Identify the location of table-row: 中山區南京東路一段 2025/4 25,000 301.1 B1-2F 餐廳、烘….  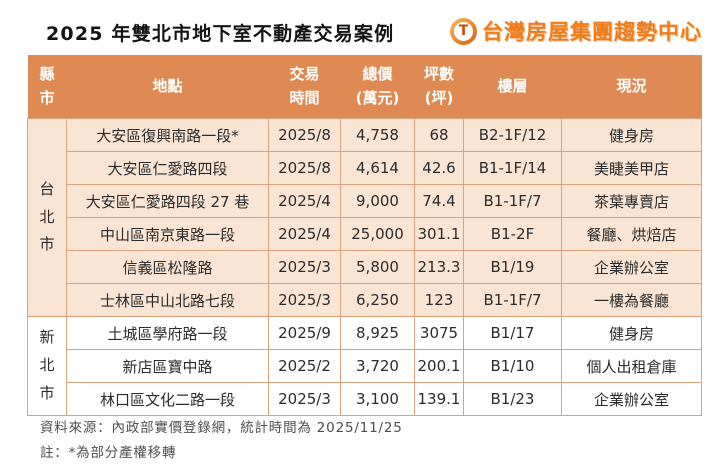
(365, 234).